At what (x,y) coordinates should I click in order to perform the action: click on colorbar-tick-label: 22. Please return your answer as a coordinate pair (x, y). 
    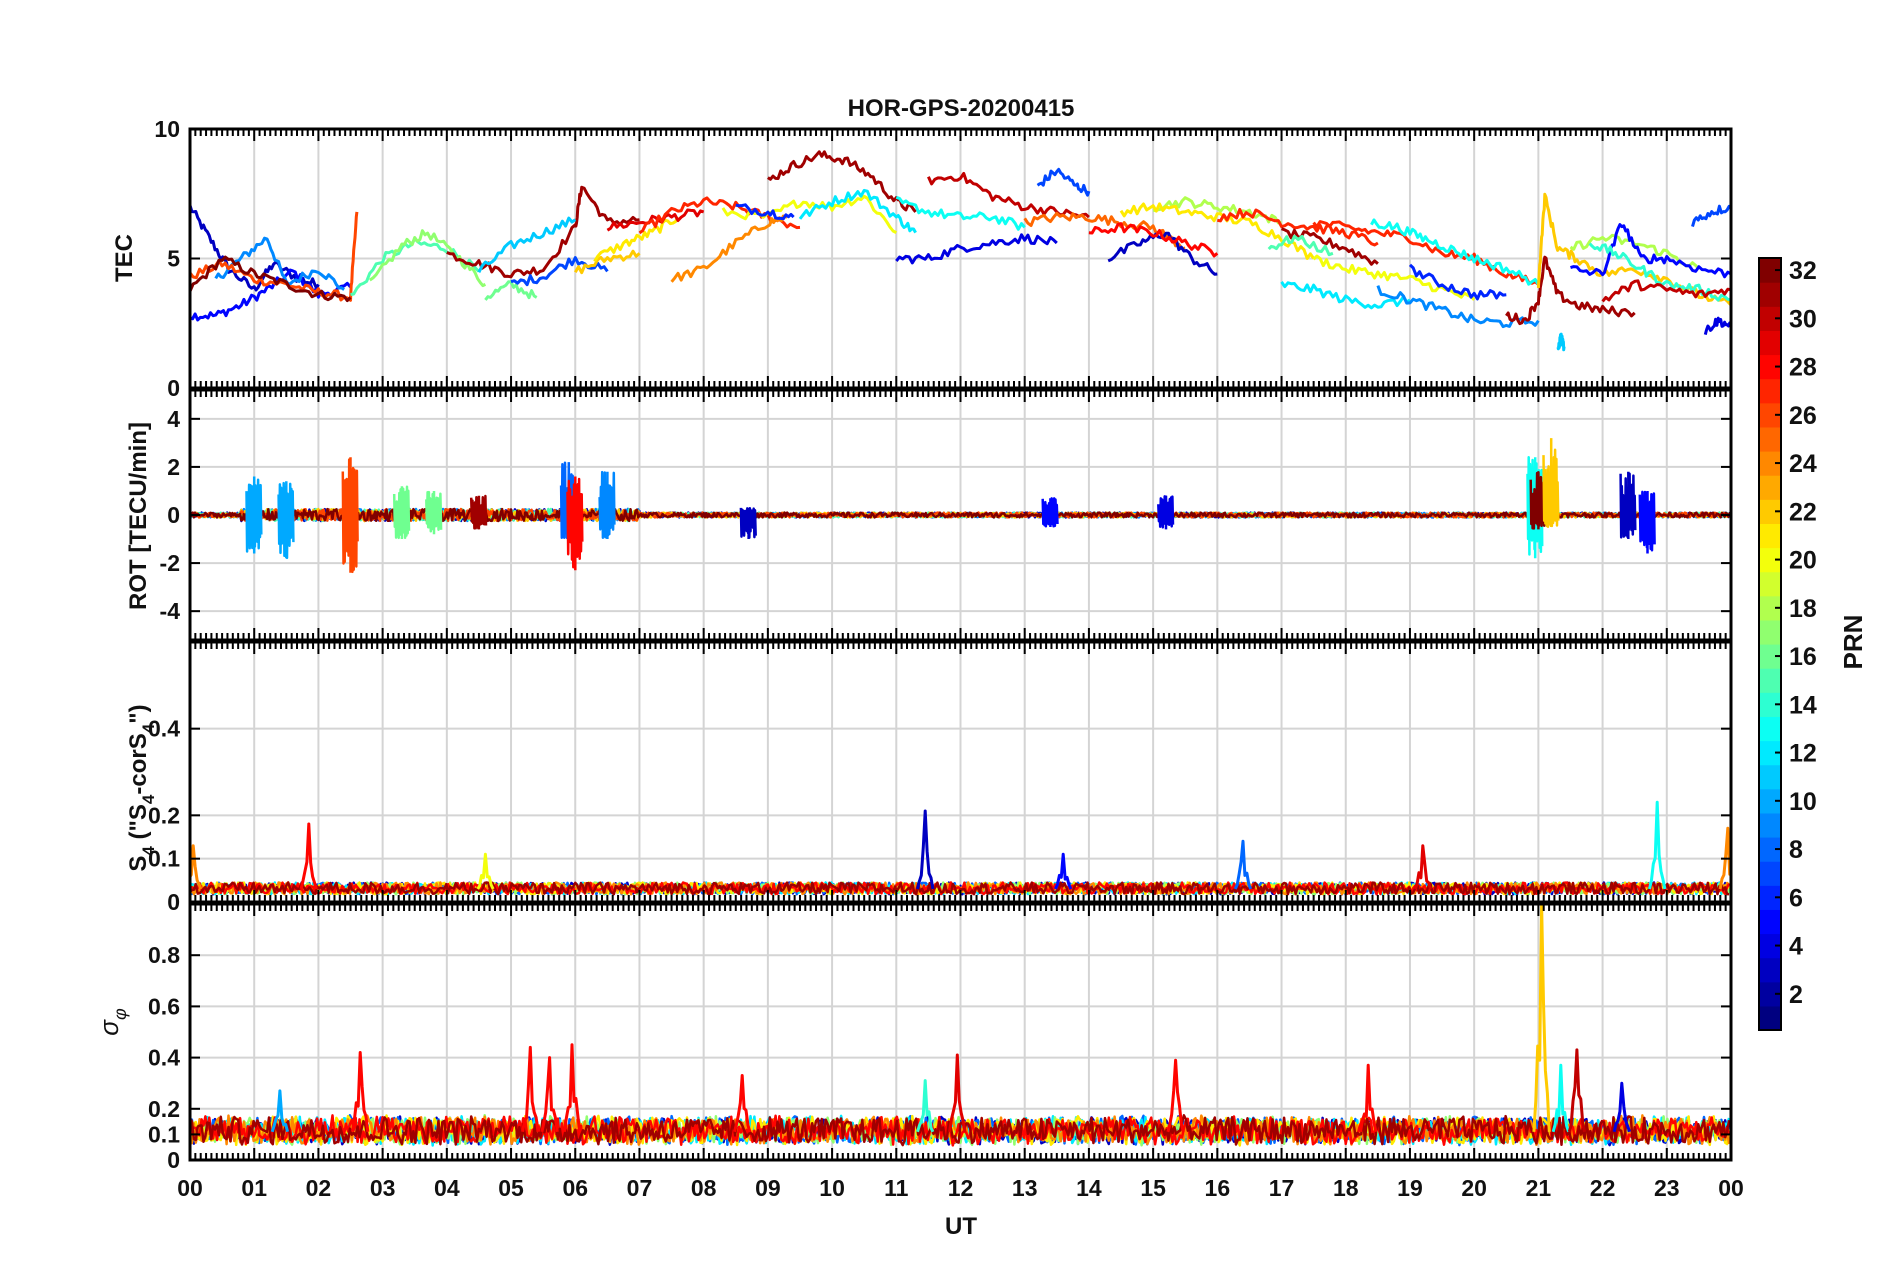
    Looking at the image, I should click on (1803, 512).